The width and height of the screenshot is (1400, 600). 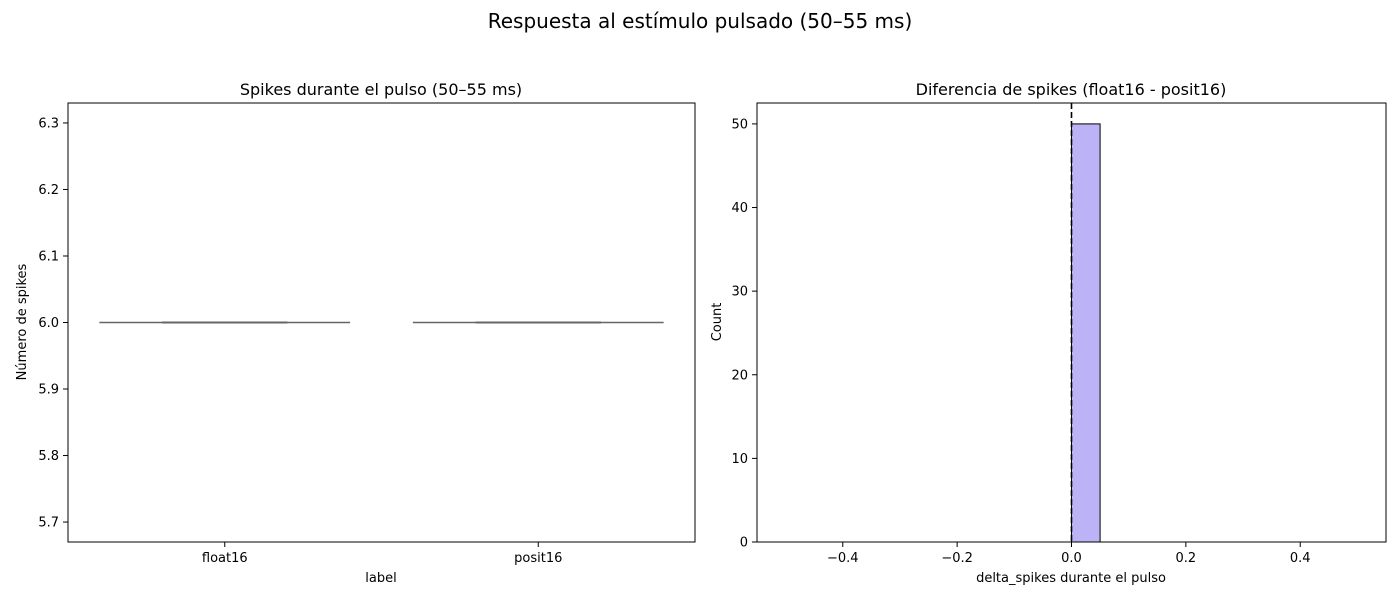 What do you see at coordinates (1086, 333) in the screenshot?
I see `histogram-bar` at bounding box center [1086, 333].